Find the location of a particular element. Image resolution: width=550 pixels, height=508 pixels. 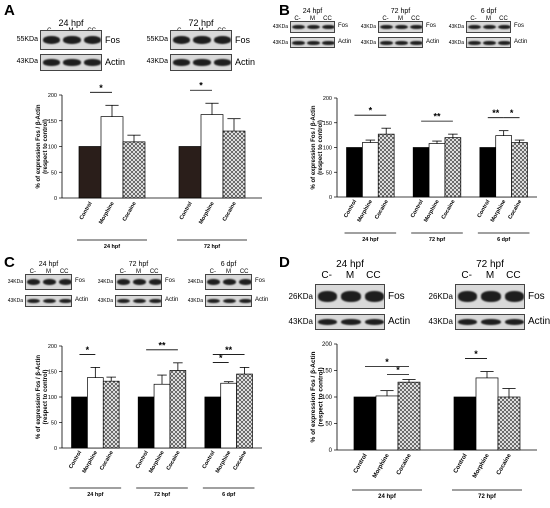

panel-label: D is located at coordinates (284, 262).